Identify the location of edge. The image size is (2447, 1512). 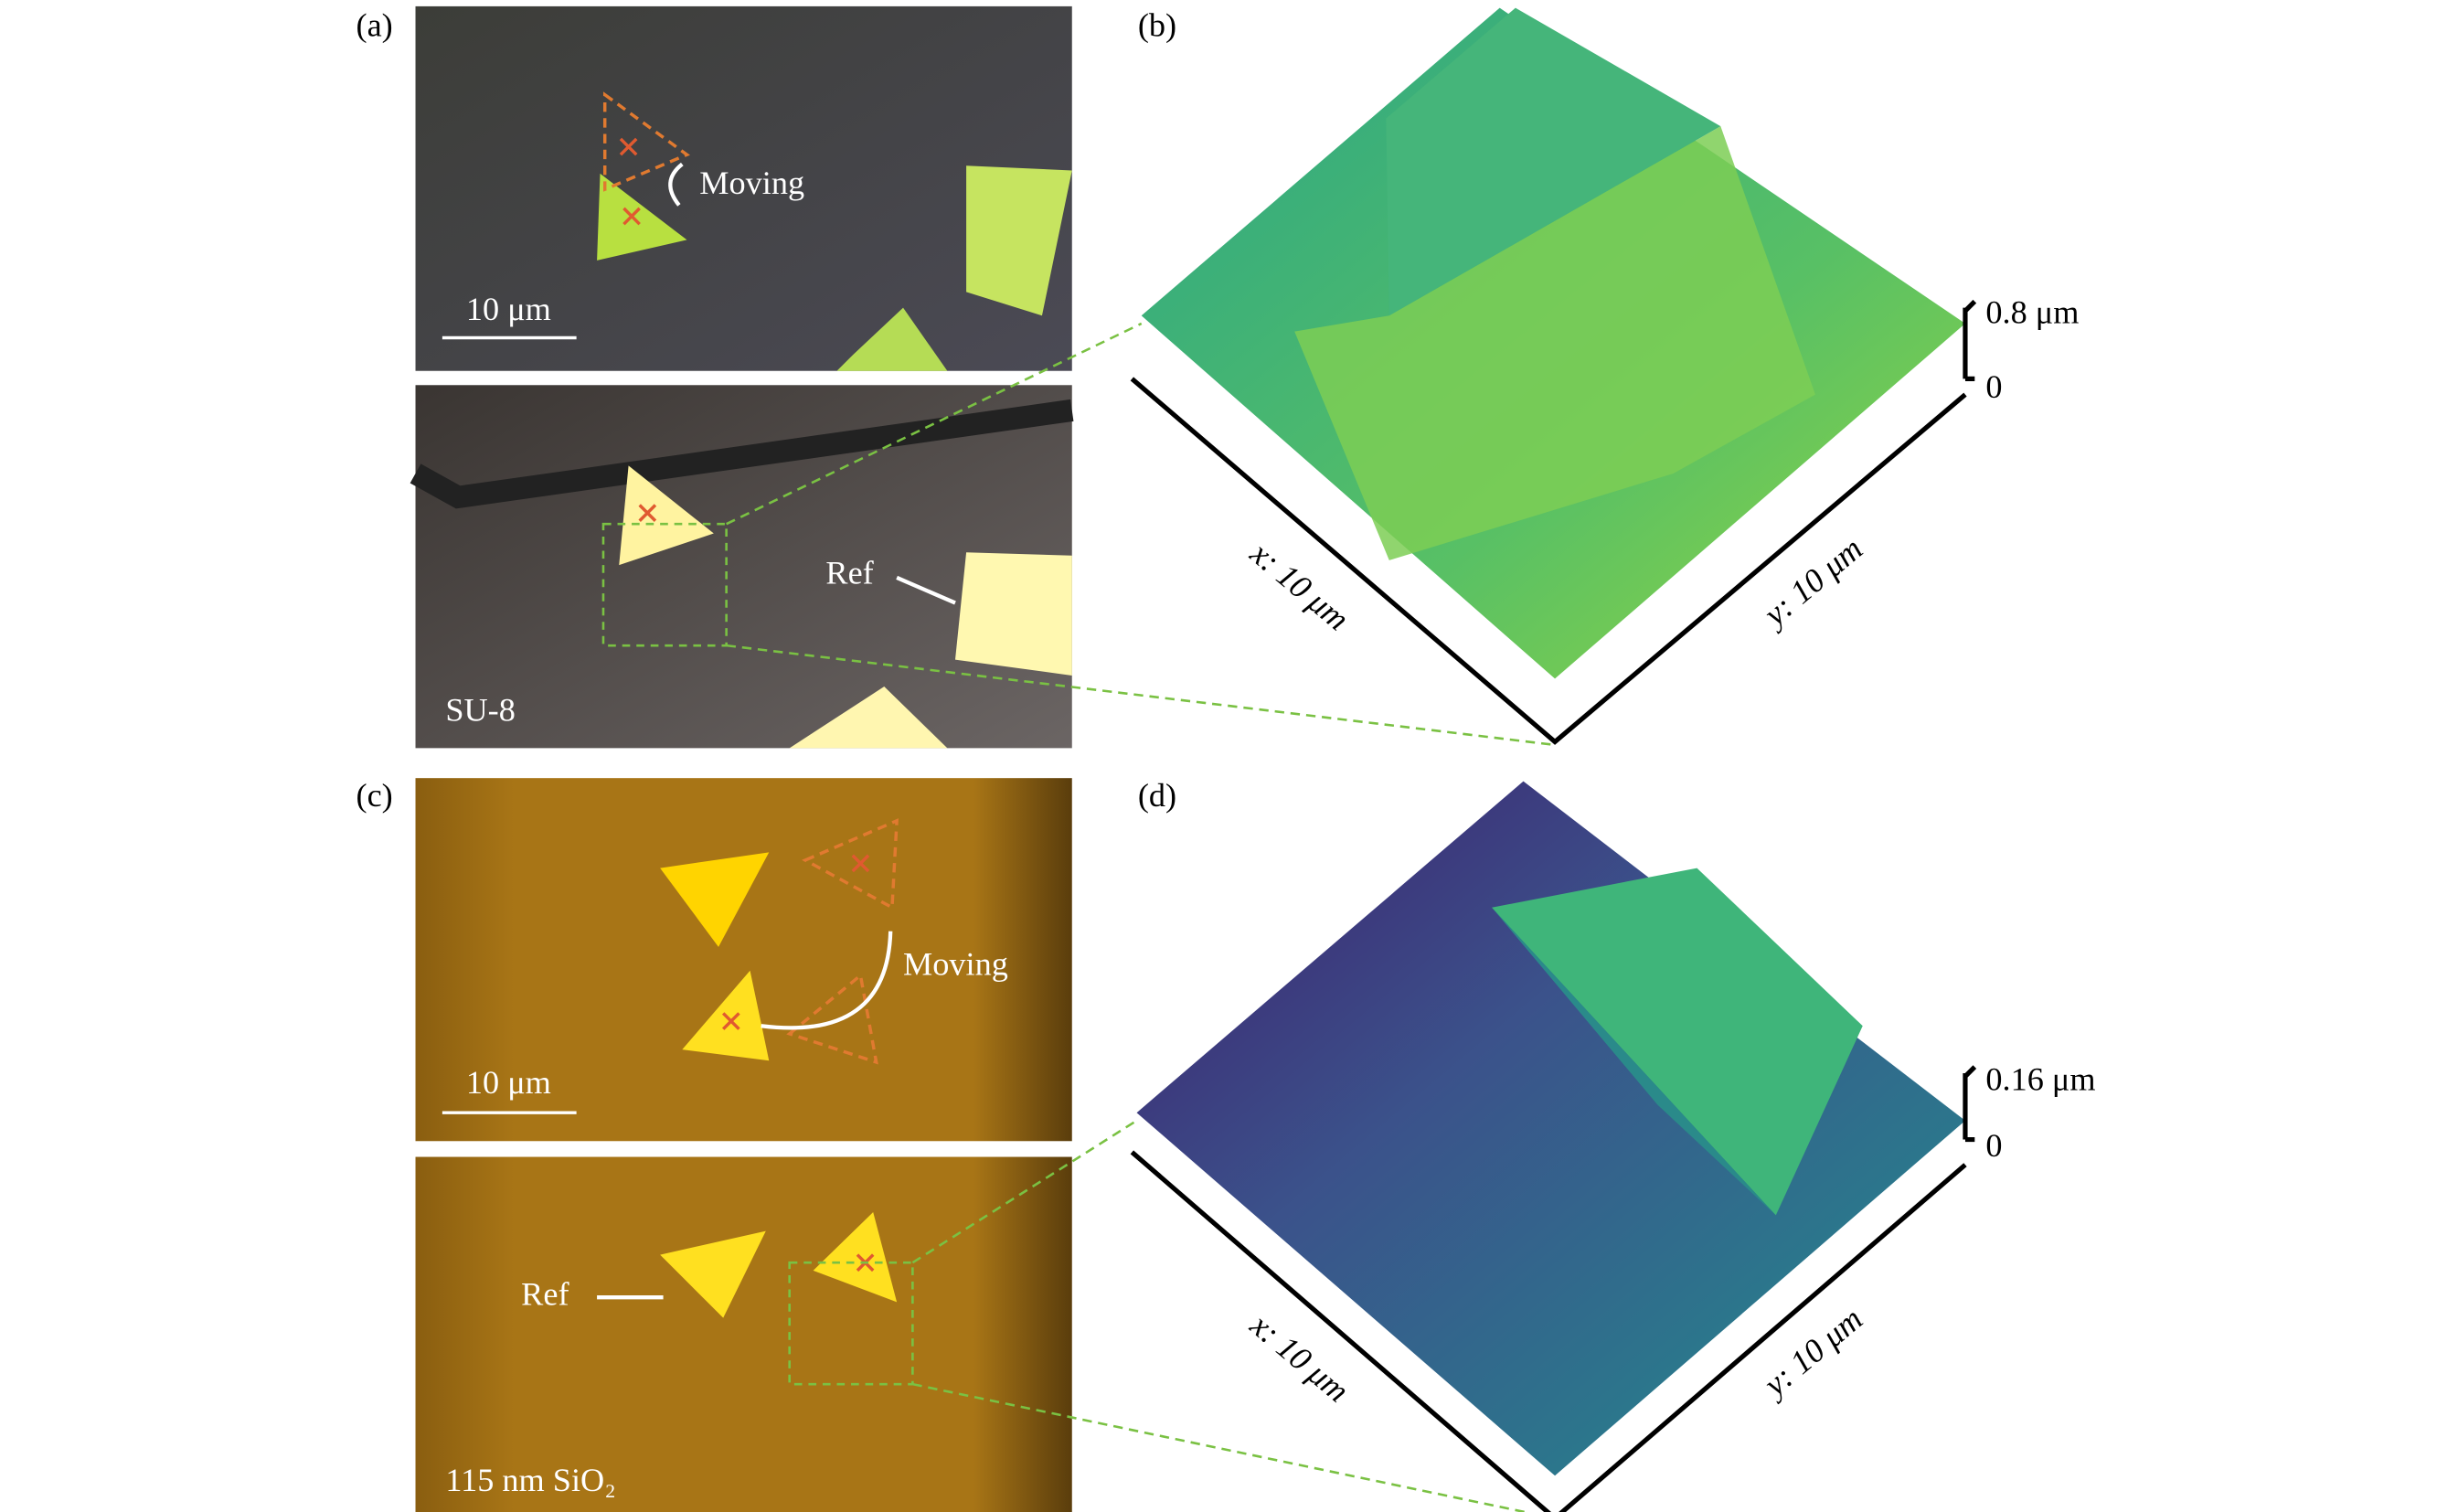
(742, 454).